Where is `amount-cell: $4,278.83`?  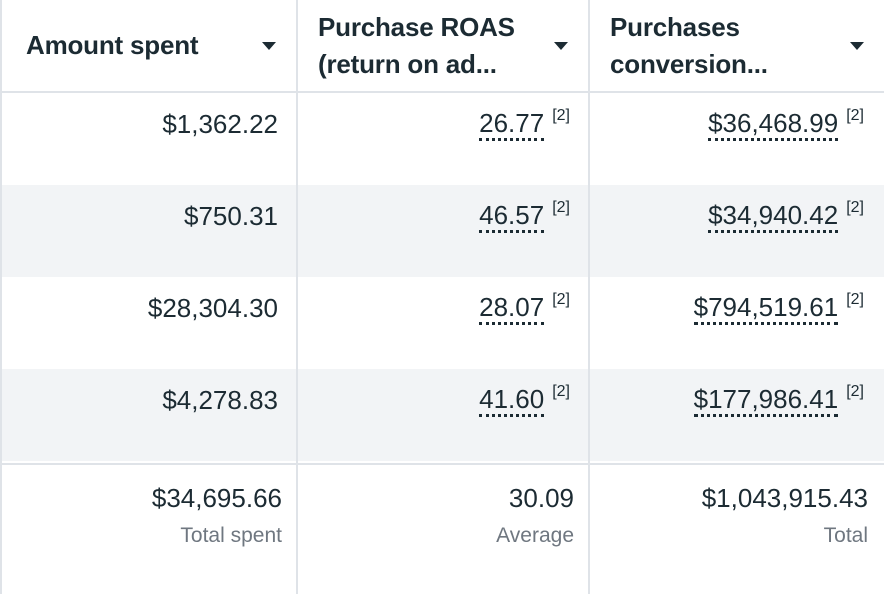
amount-cell: $4,278.83 is located at coordinates (151, 415).